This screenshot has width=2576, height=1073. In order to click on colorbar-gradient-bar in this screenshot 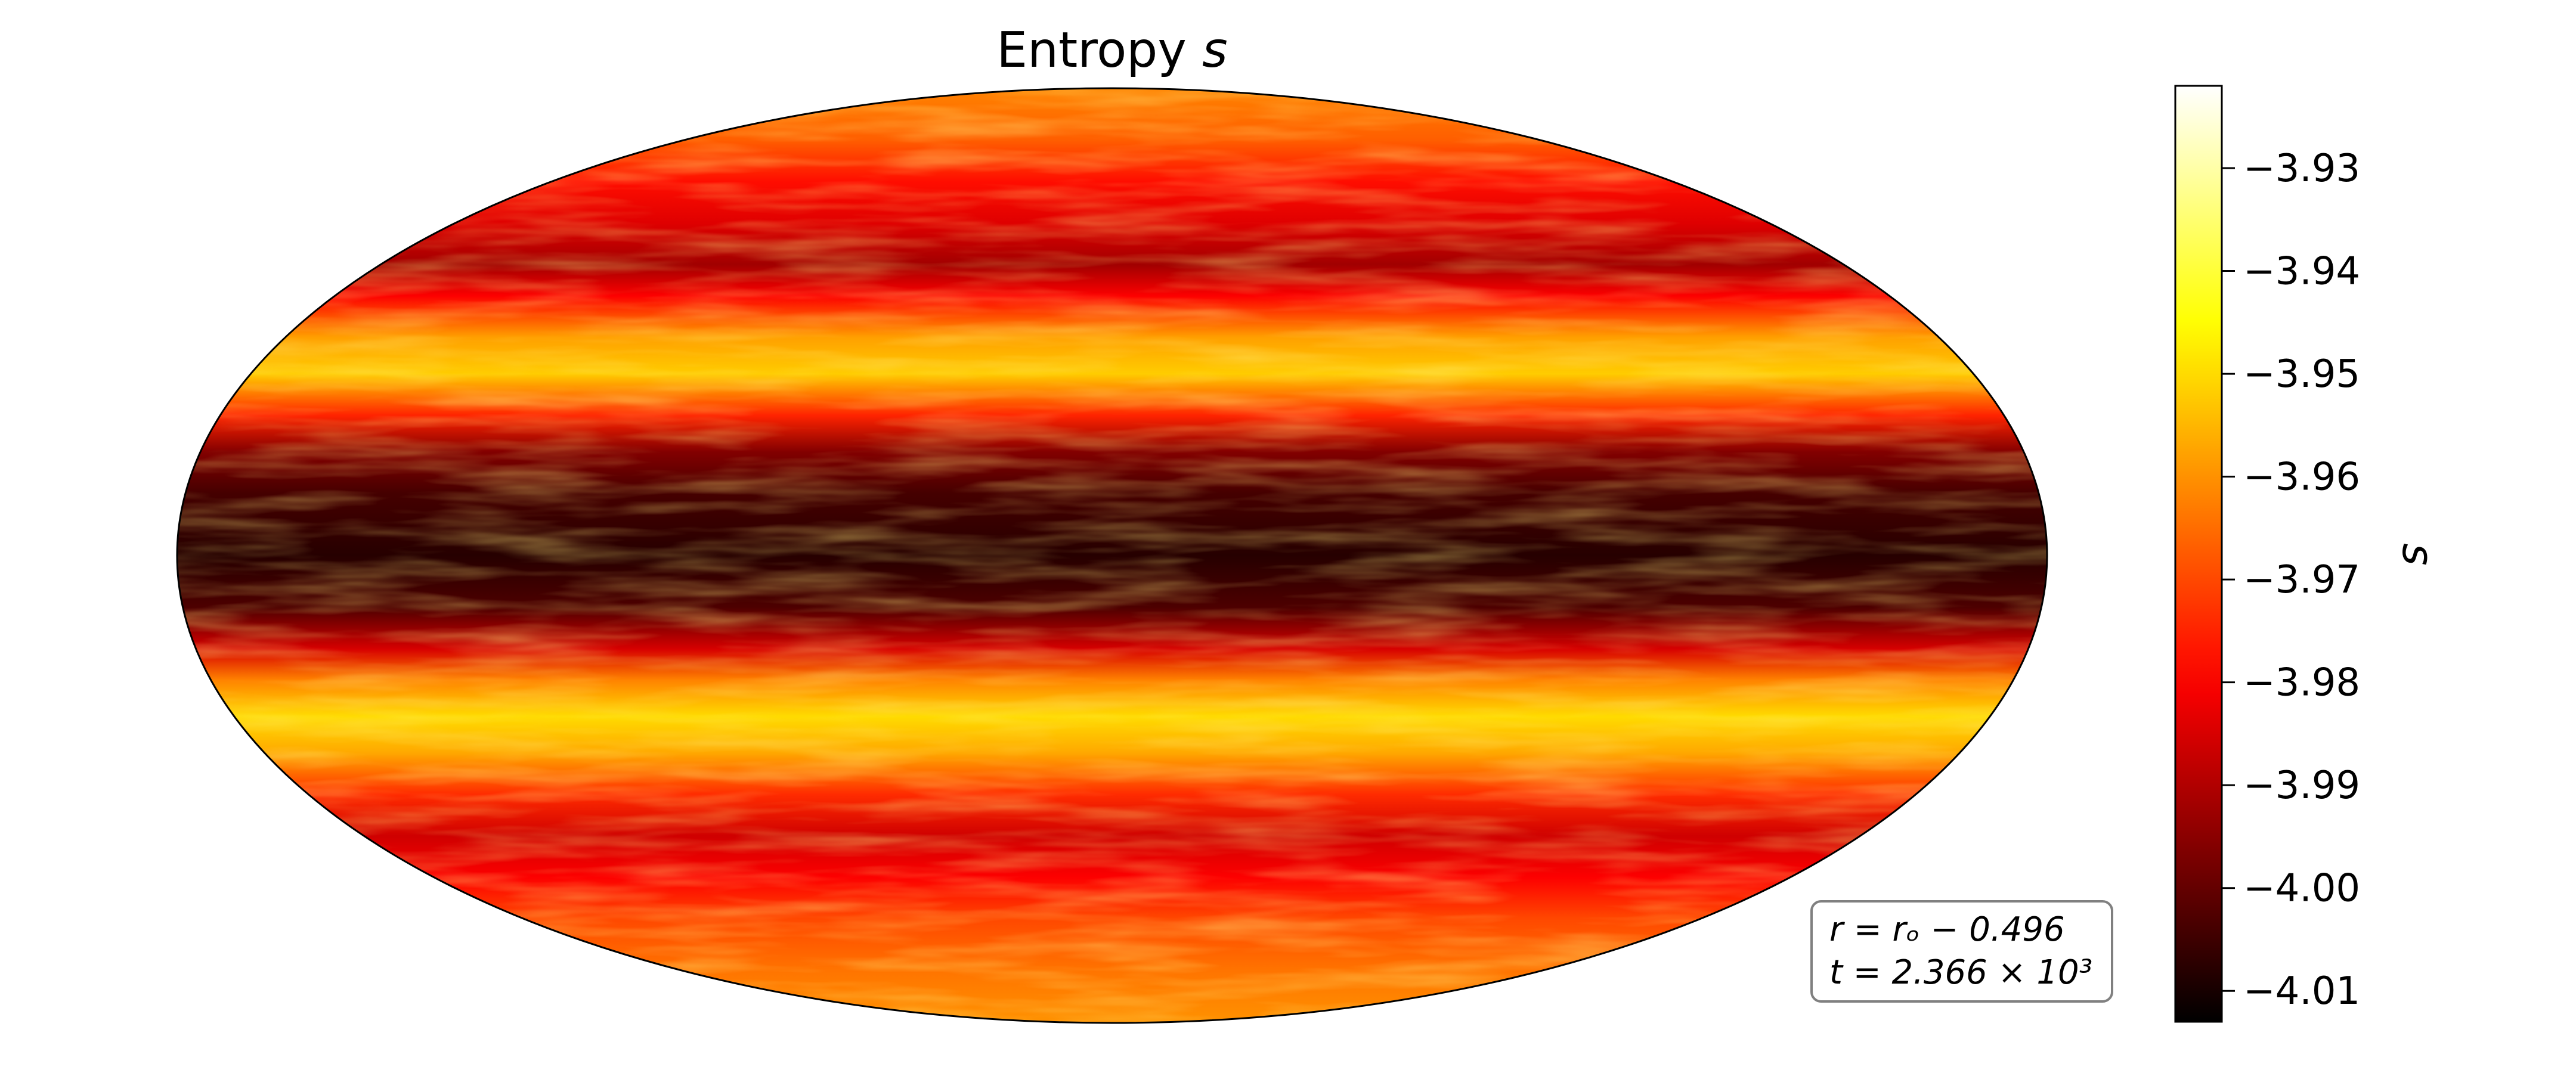, I will do `click(2198, 554)`.